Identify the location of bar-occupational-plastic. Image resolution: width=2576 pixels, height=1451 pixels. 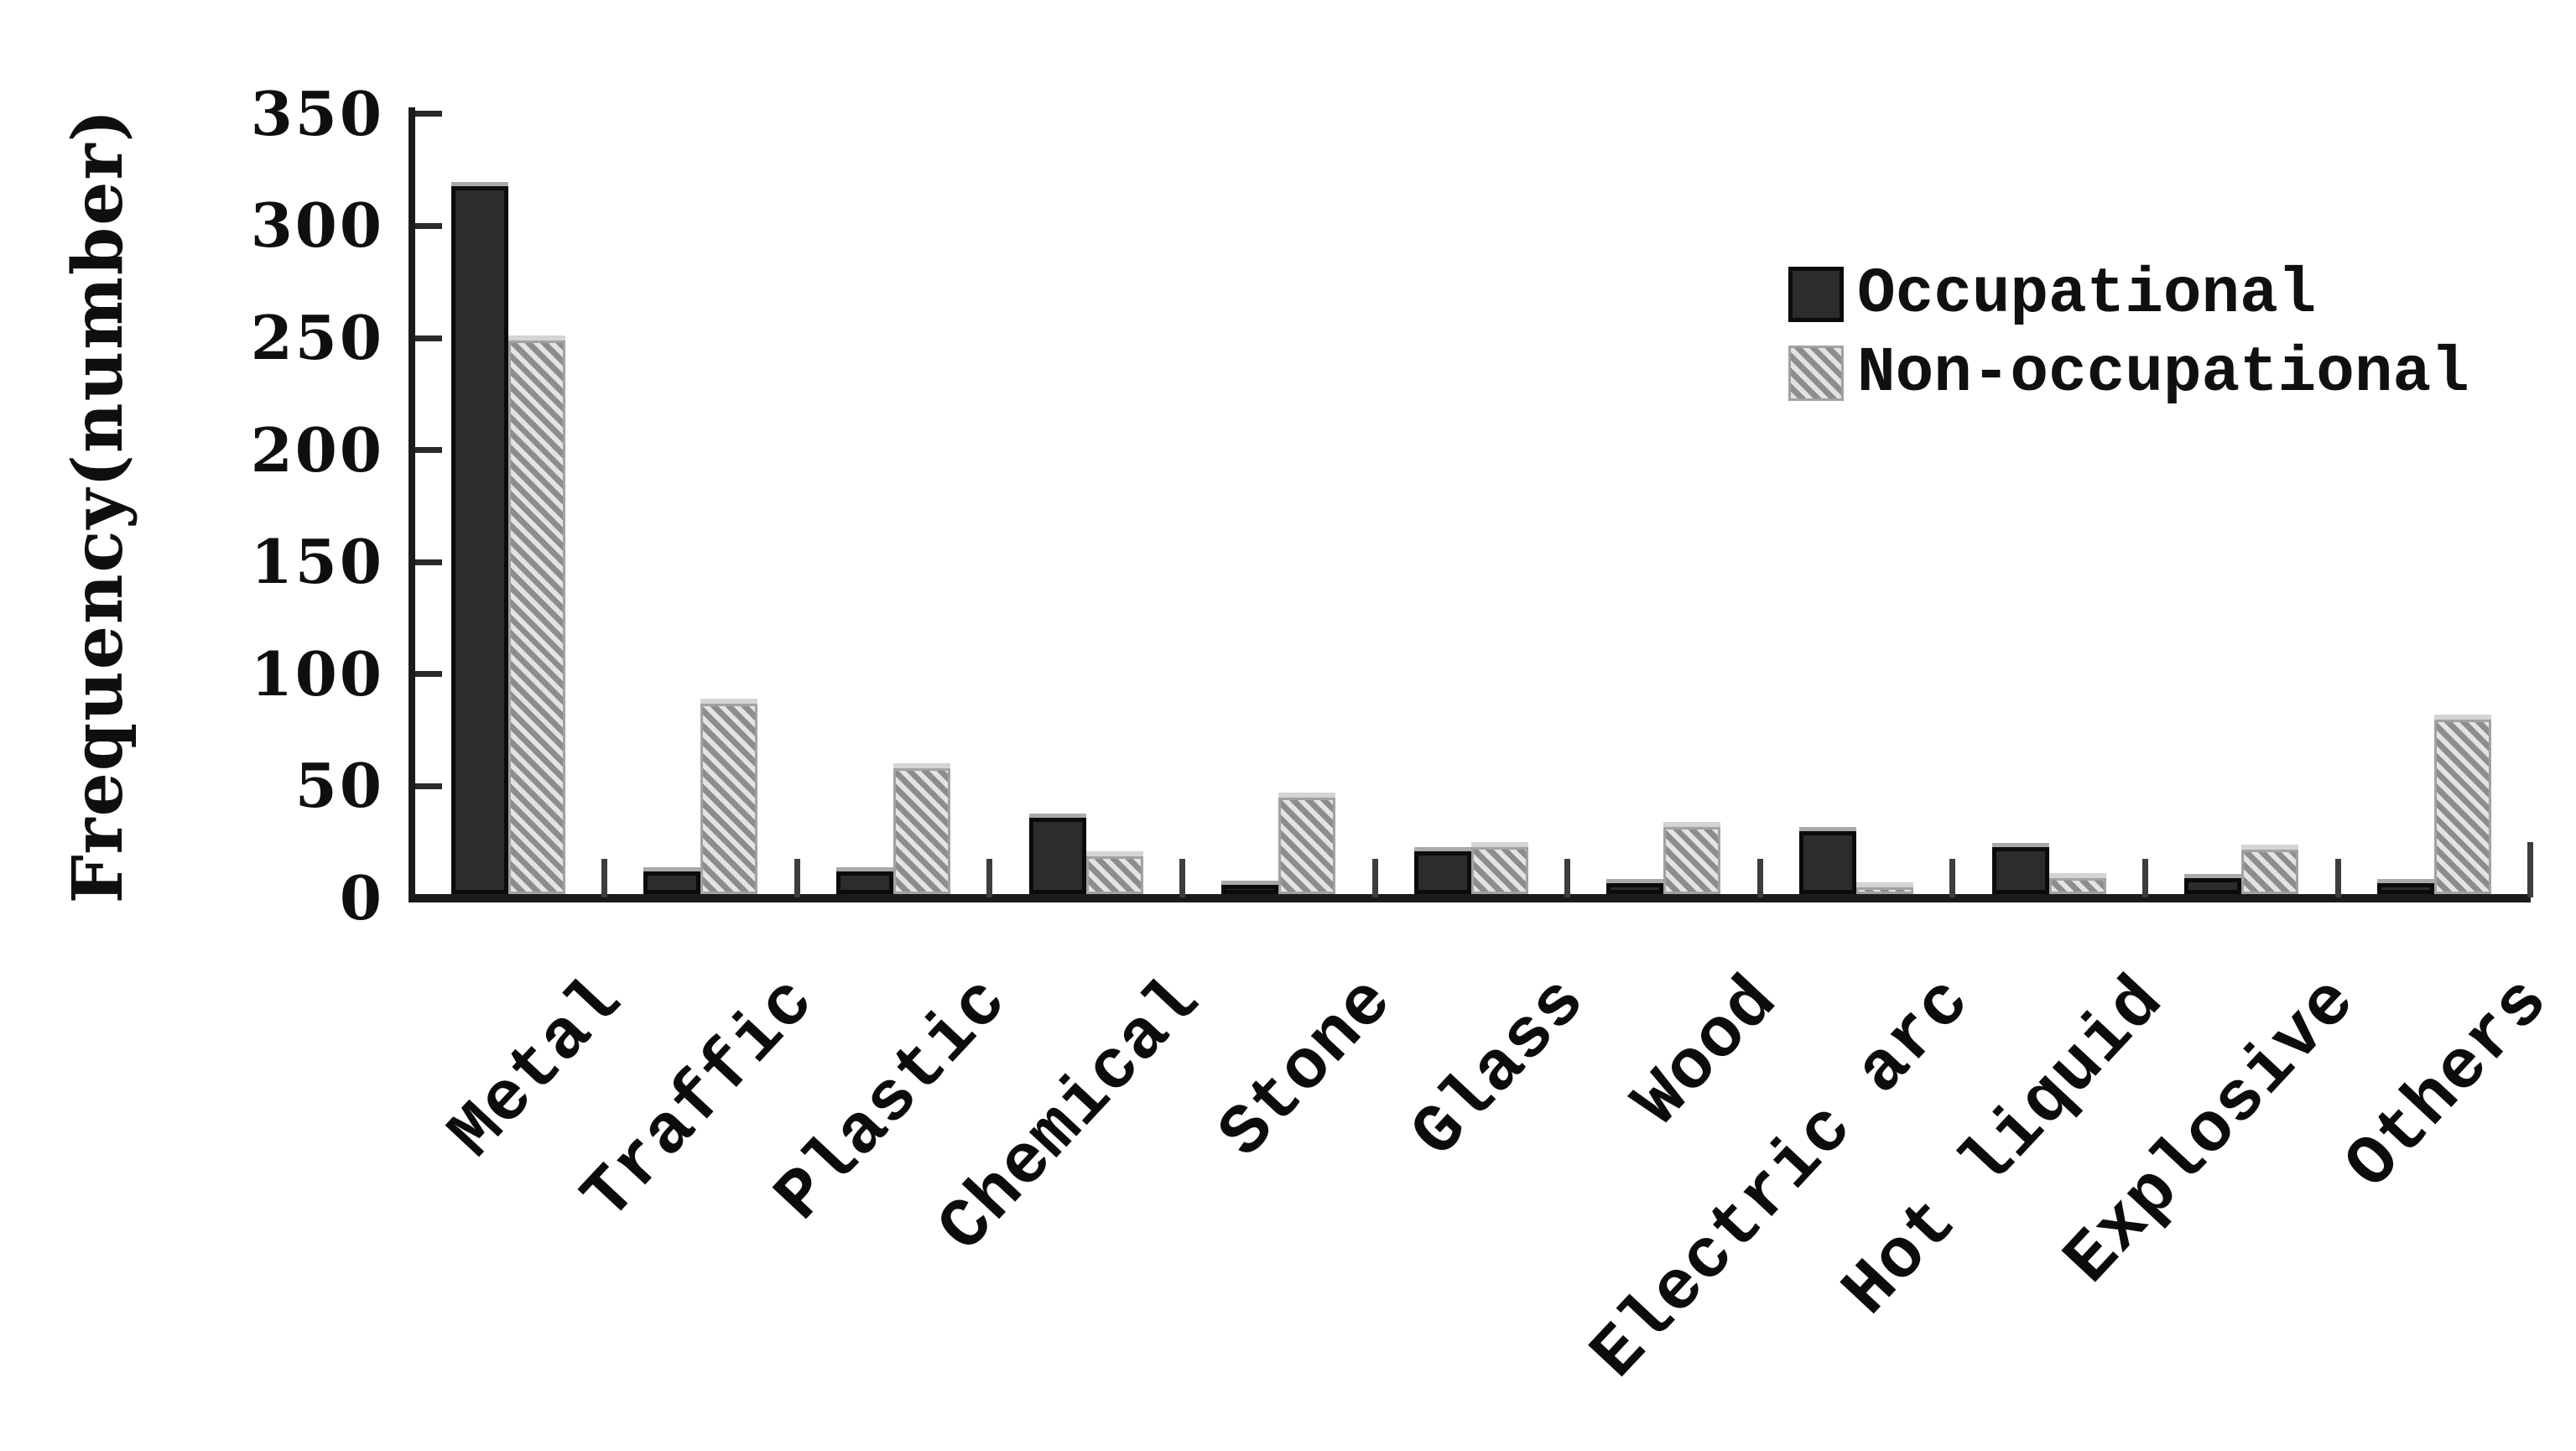
(864, 882).